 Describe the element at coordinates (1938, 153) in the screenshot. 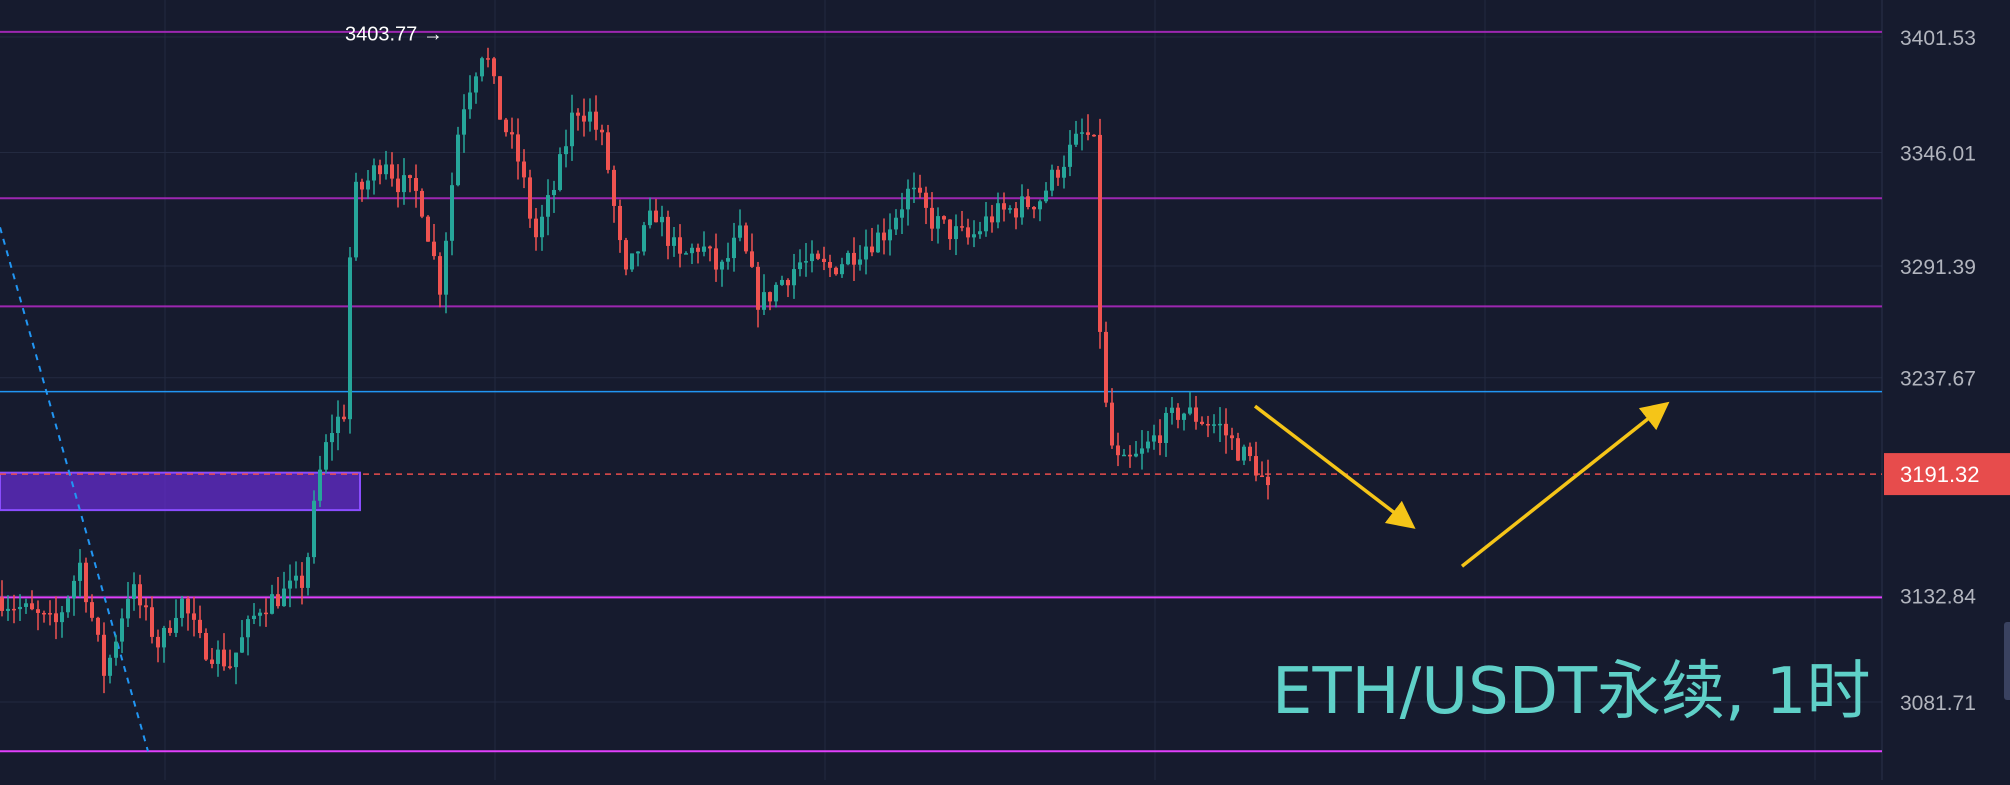

I see `price-tick-label: 3346.01` at that location.